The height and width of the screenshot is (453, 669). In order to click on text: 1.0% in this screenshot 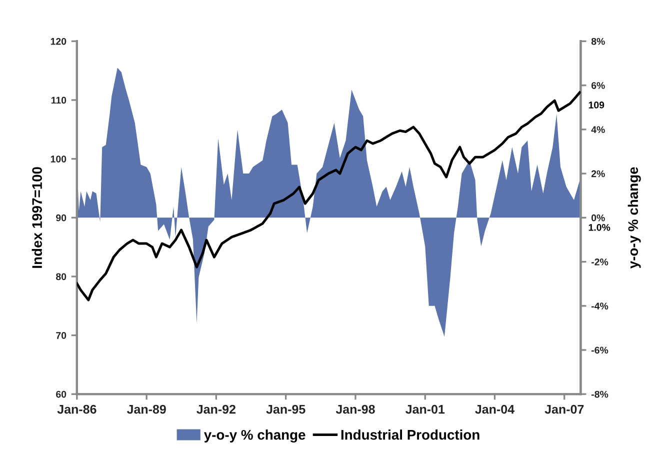, I will do `click(599, 227)`.